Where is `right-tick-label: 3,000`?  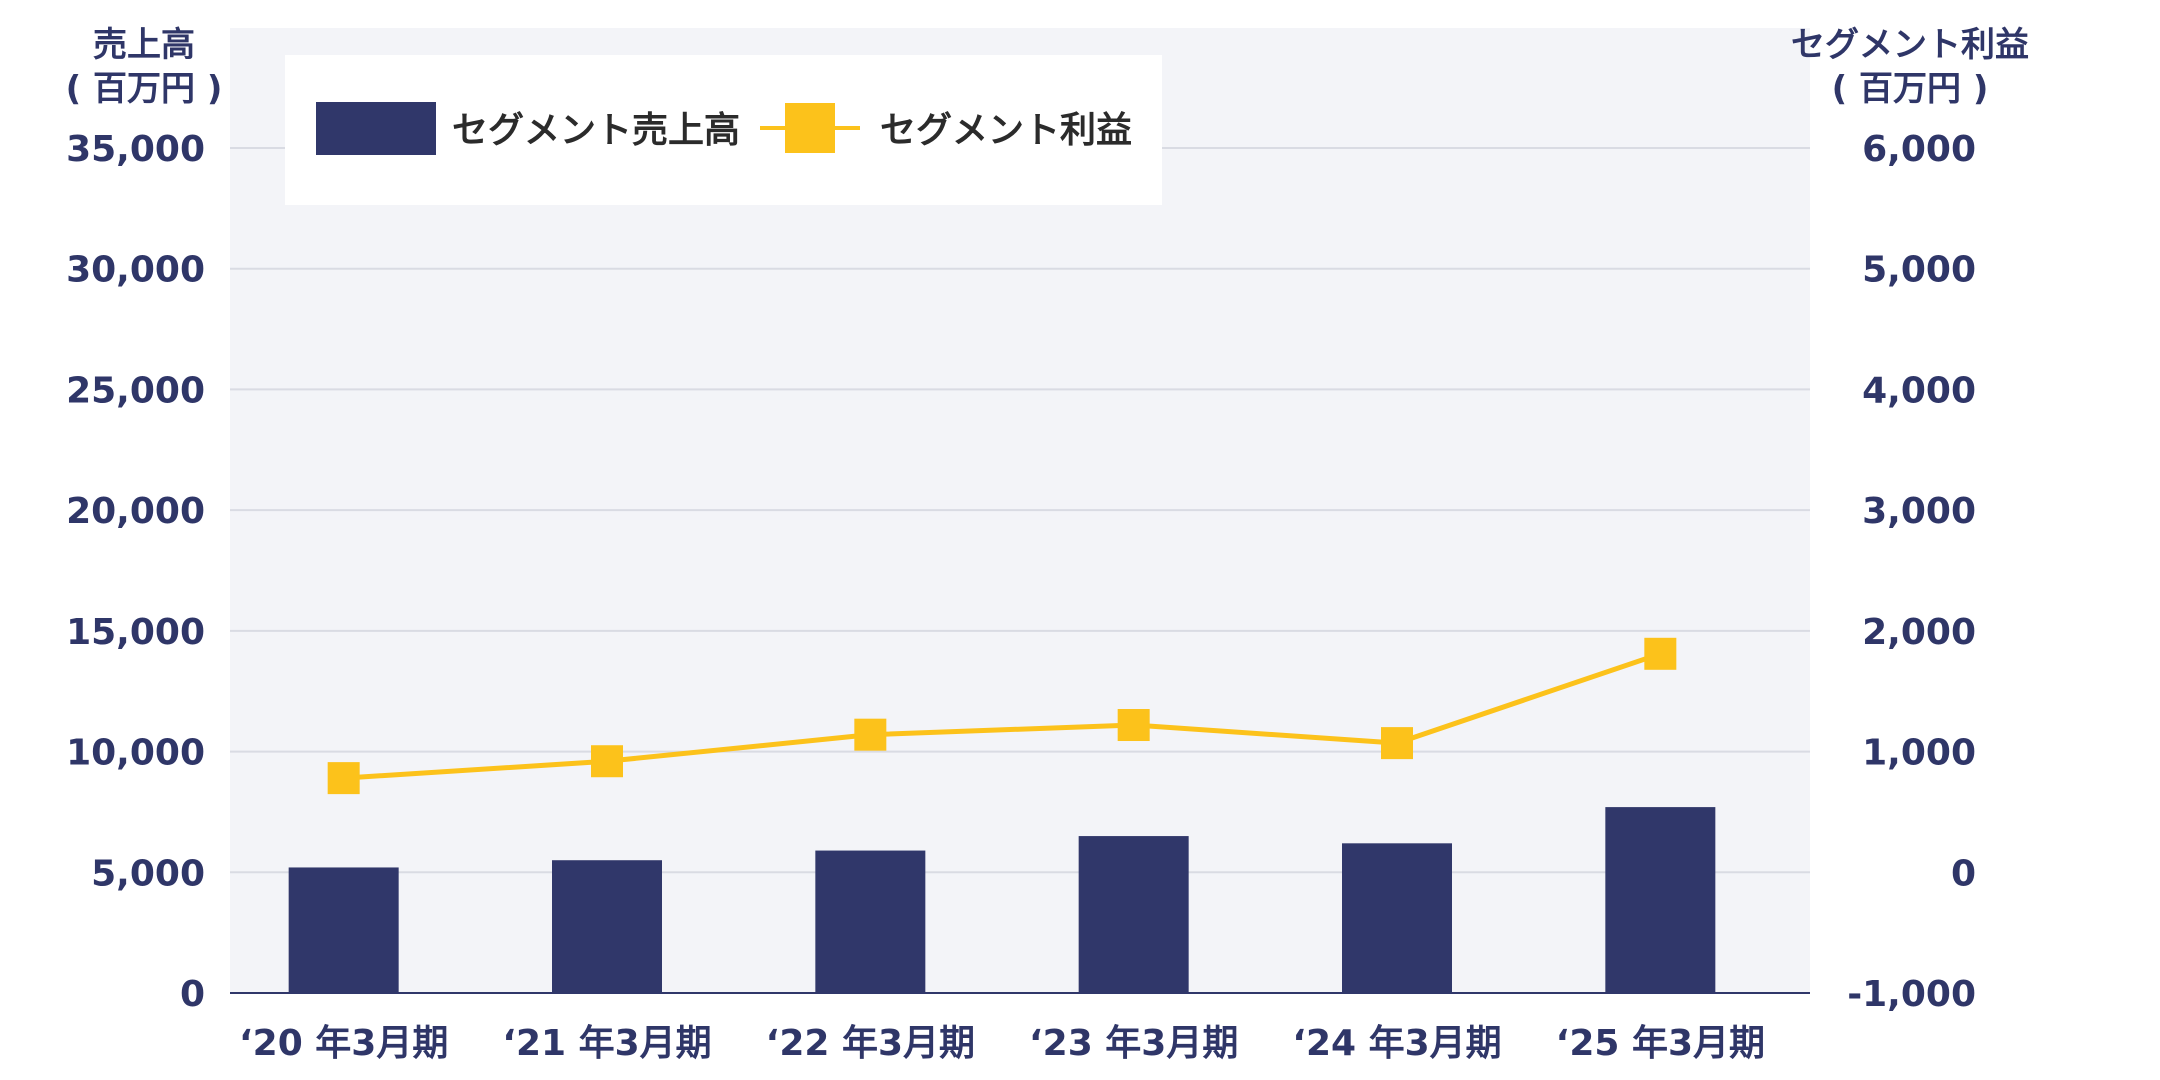 right-tick-label: 3,000 is located at coordinates (1919, 511).